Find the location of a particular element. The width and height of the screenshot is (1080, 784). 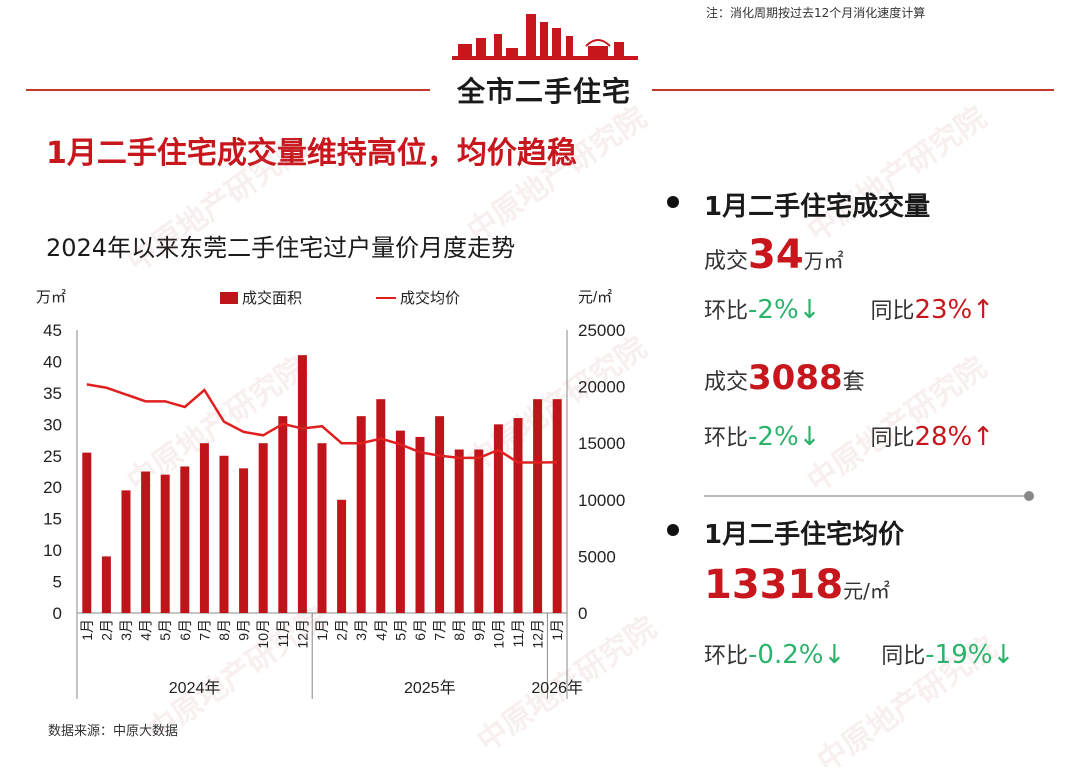

volume-units-unit: 套 is located at coordinates (853, 382).